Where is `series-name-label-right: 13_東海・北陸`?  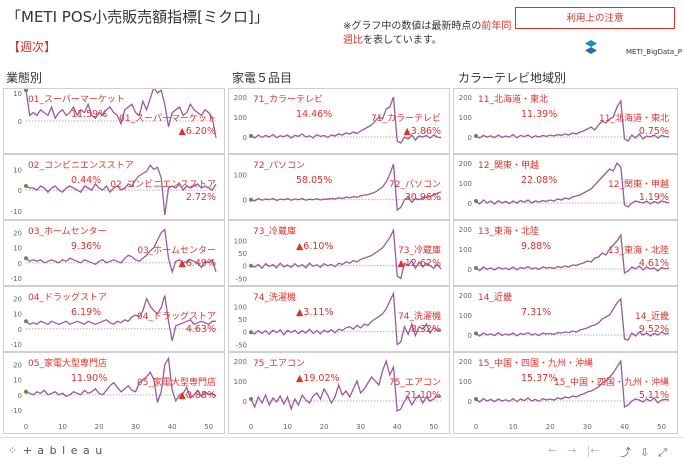
series-name-label-right: 13_東海・北陸 is located at coordinates (638, 250).